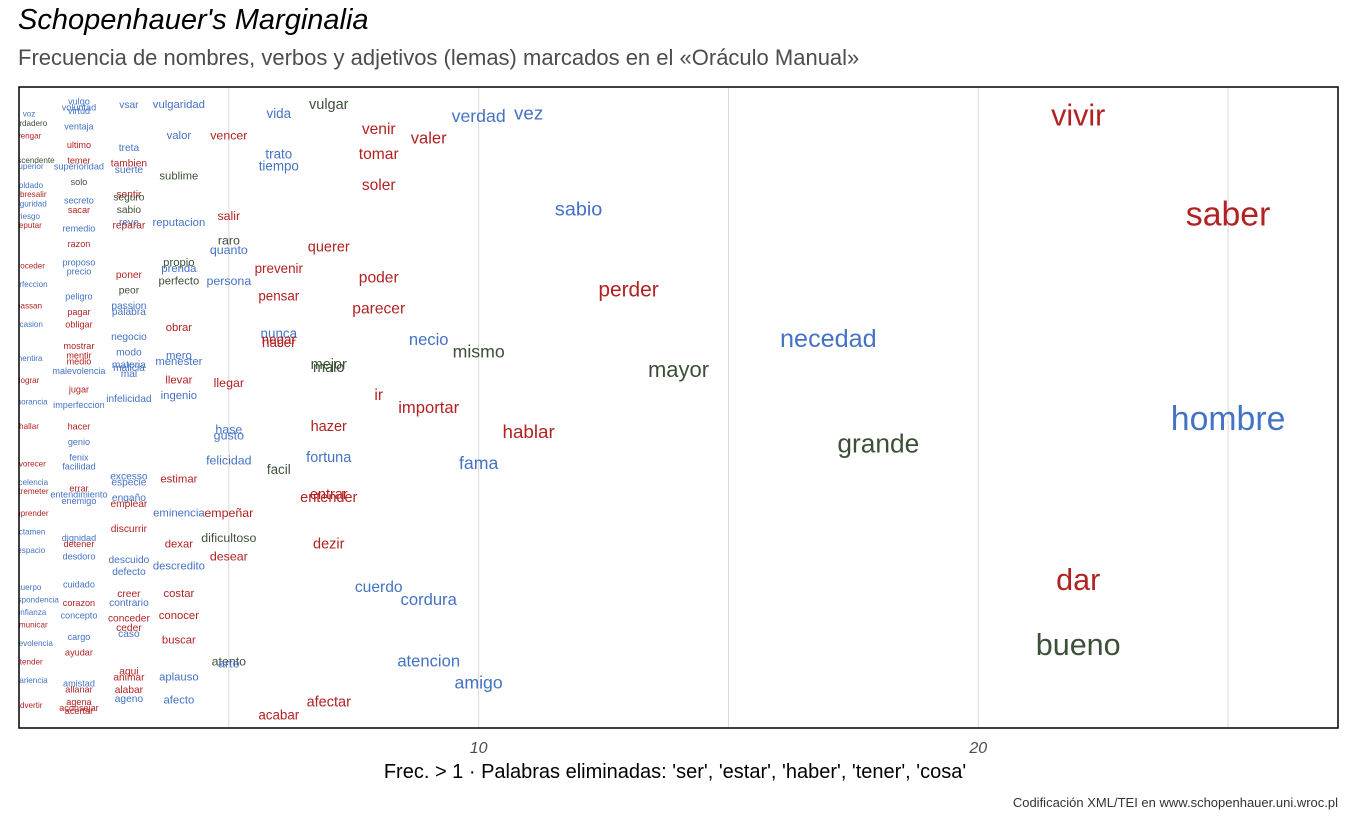  I want to click on word-label-6: necedad, so click(828, 339).